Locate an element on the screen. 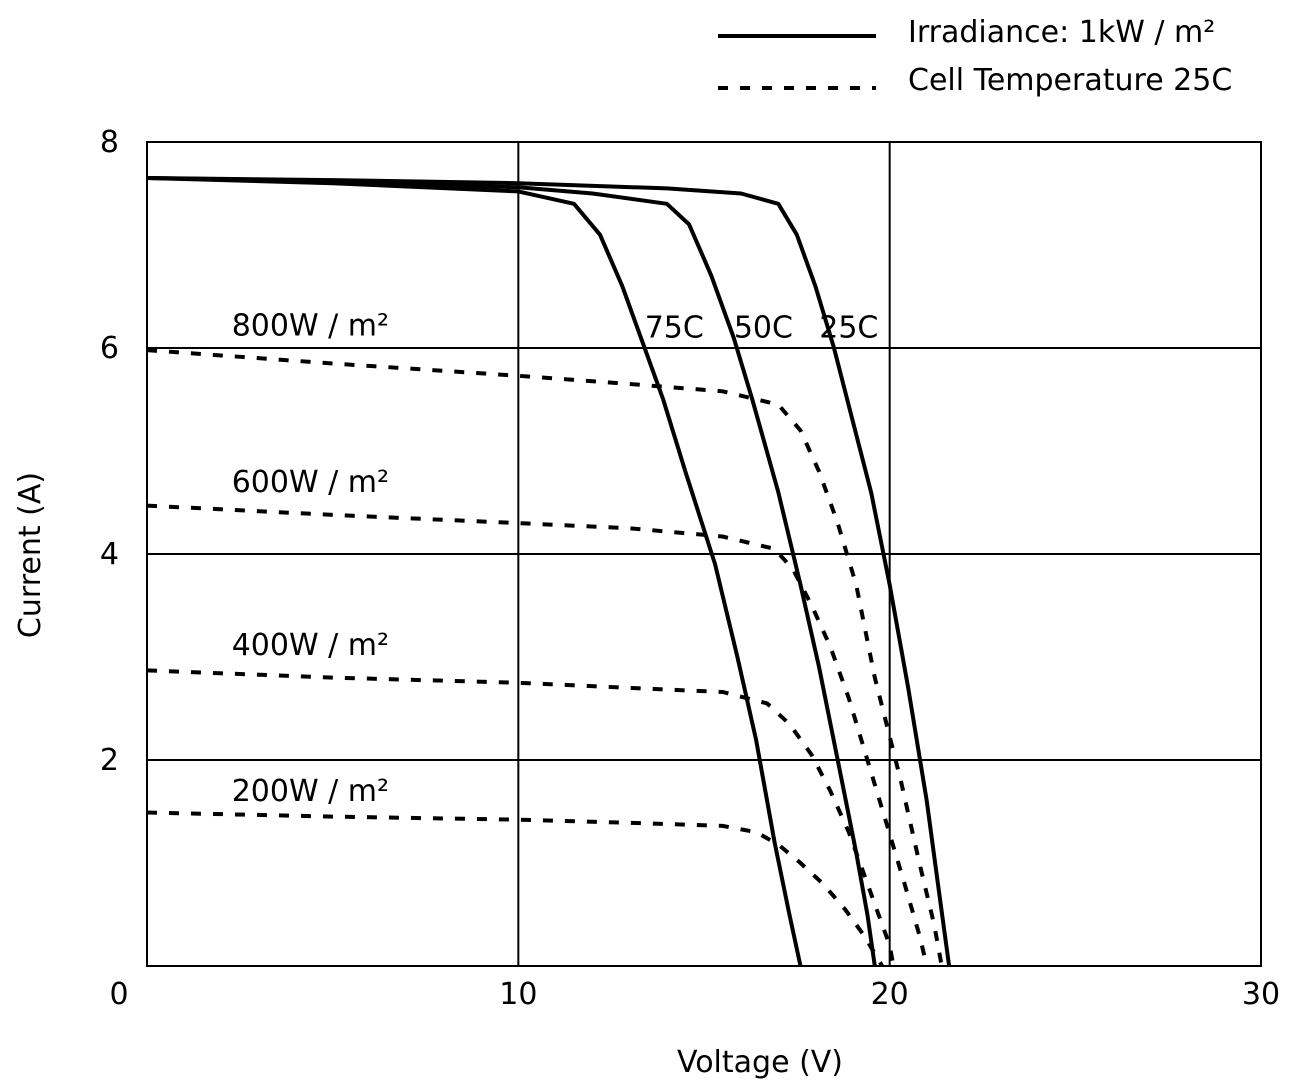 This screenshot has width=1299, height=1091. y-axis-label: Current (A) is located at coordinates (30, 555).